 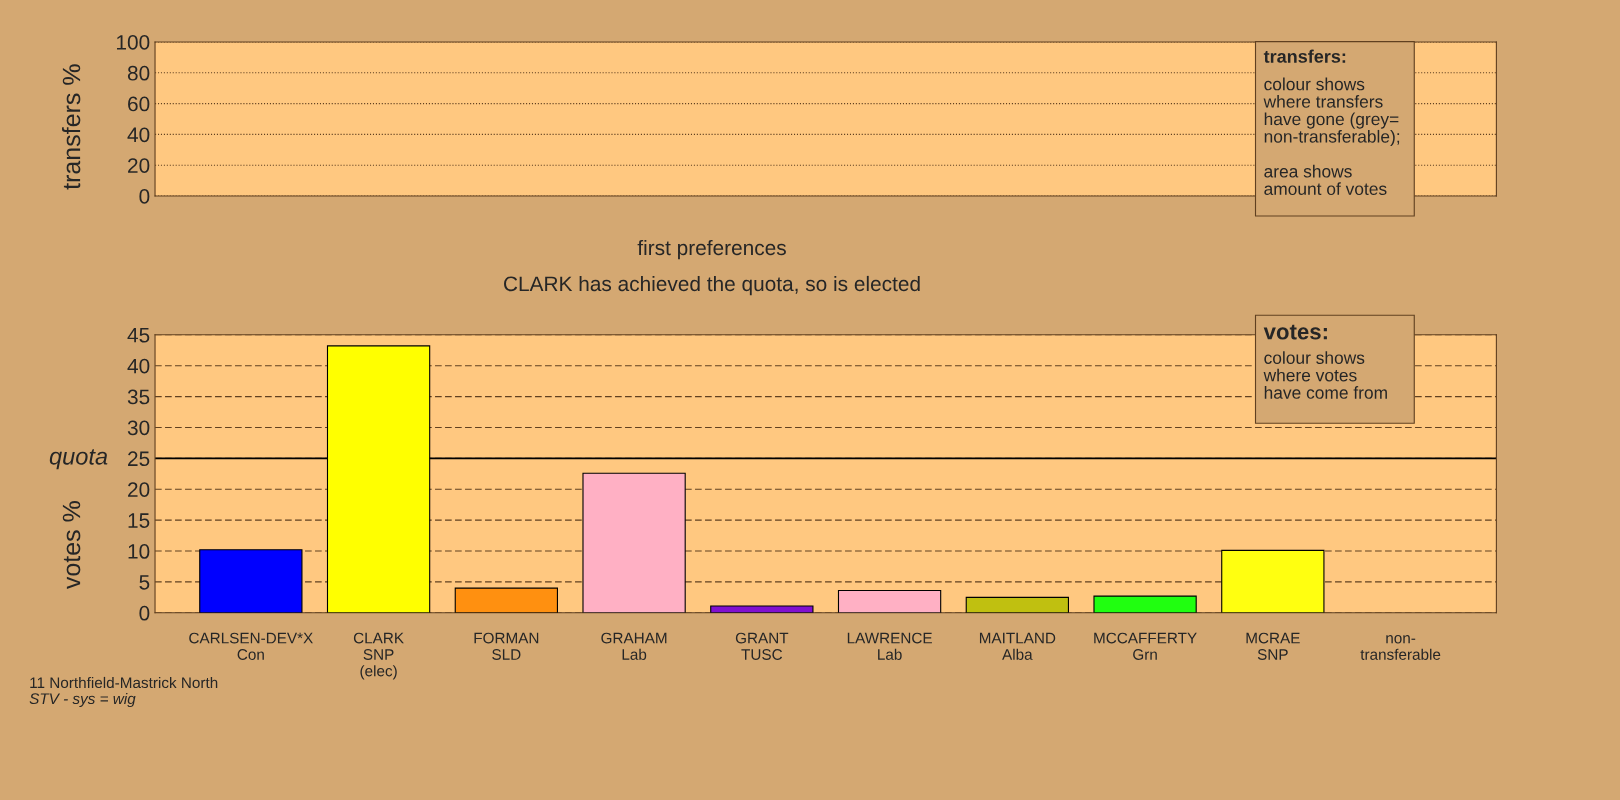 I want to click on x-tick-label: GRAHAM Lab, so click(x=634, y=646).